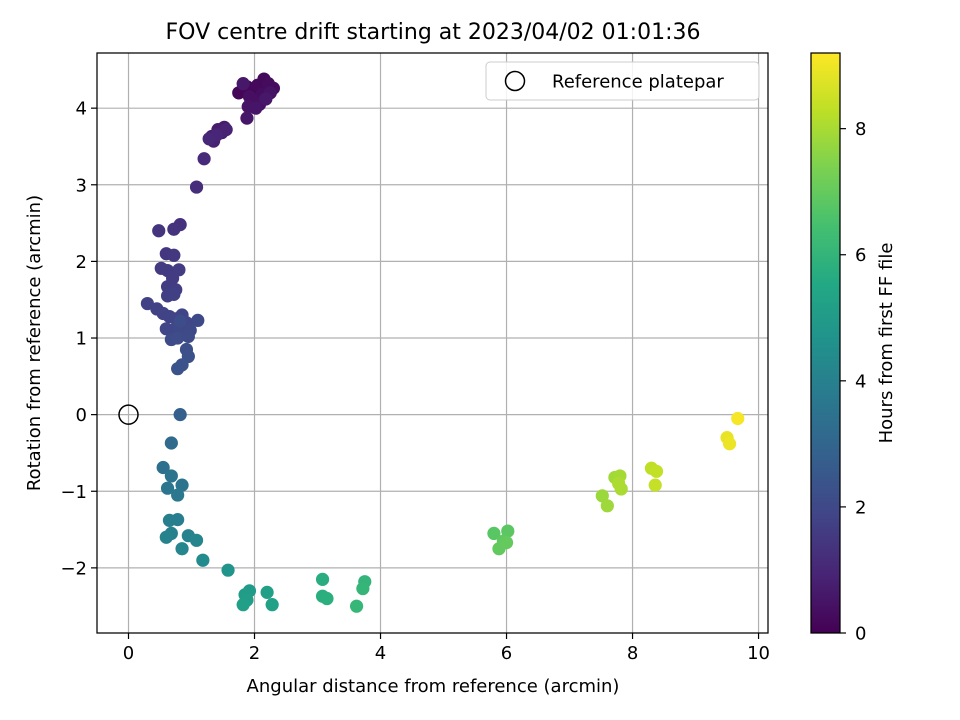 The image size is (960, 720). I want to click on y-tick-label: 1, so click(81, 339).